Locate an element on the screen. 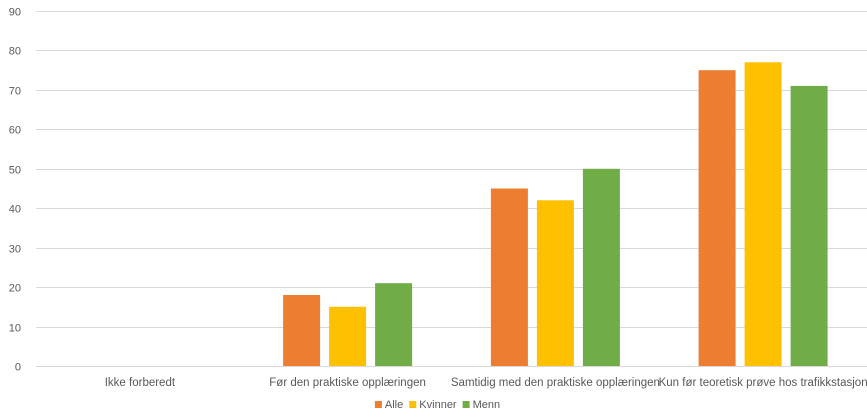  x-category-label: Før den praktiske opplæringen is located at coordinates (347, 383).